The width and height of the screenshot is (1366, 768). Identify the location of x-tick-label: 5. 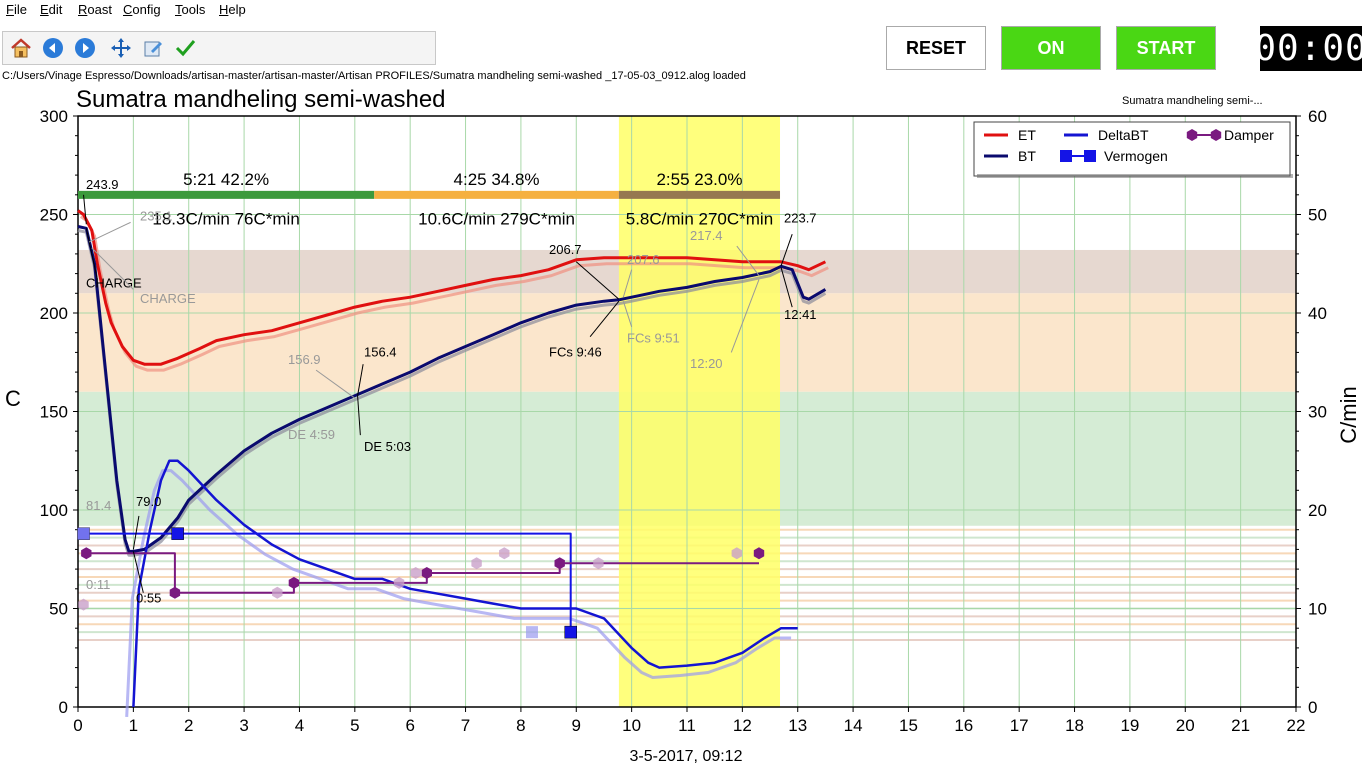
(354, 725).